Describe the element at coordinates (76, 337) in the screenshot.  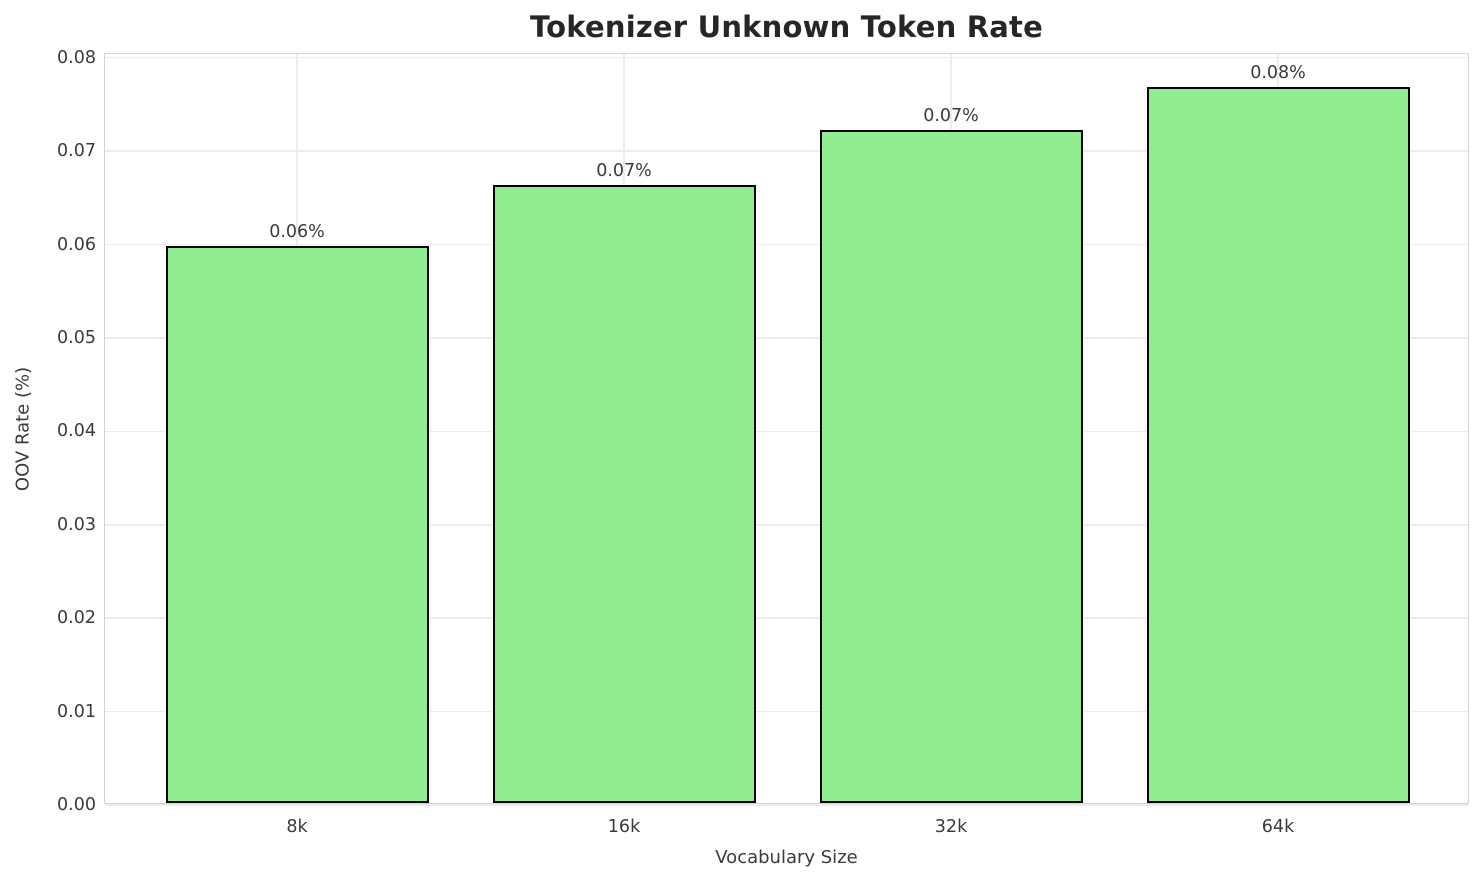
I see `y-tick-label: 0.05` at that location.